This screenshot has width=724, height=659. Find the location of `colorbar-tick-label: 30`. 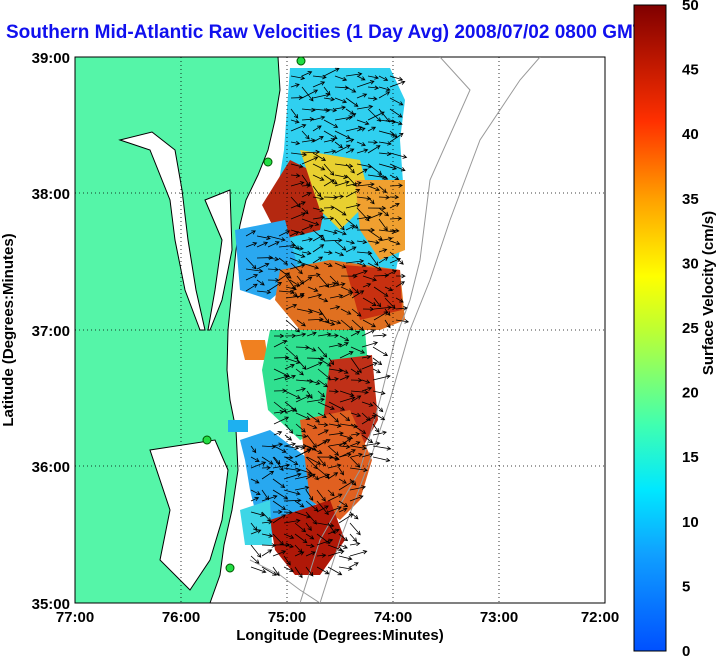

colorbar-tick-label: 30 is located at coordinates (690, 263).